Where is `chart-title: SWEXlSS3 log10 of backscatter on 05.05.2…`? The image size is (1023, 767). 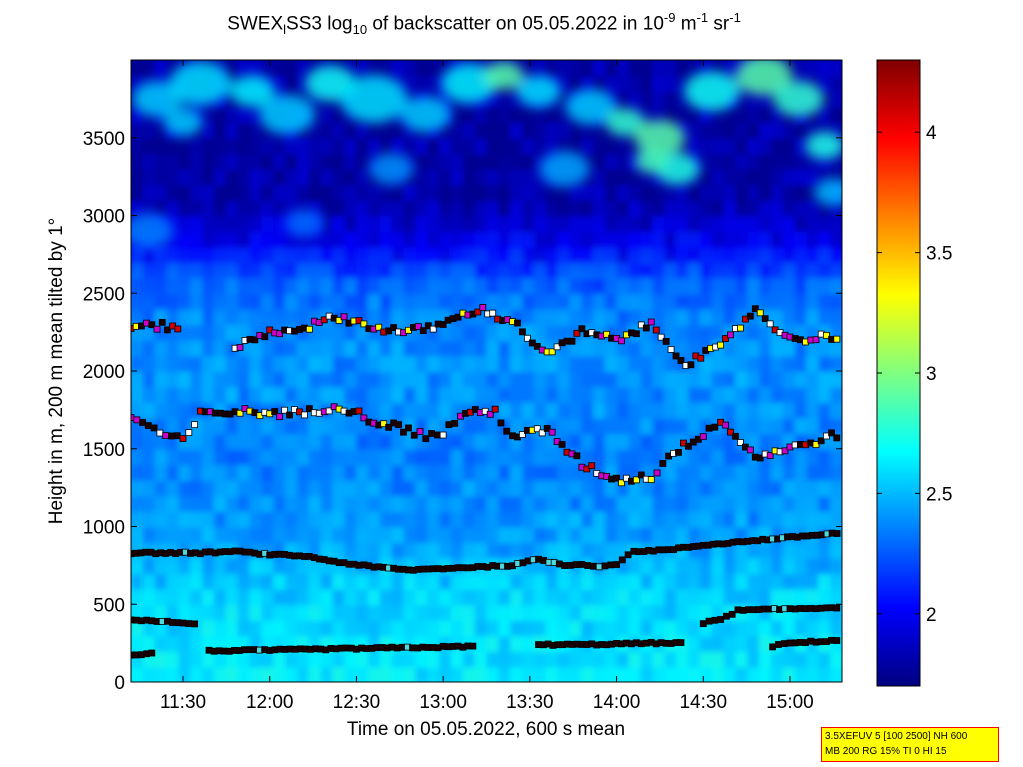 chart-title: SWEXlSS3 log10 of backscatter on 05.05.2… is located at coordinates (484, 24).